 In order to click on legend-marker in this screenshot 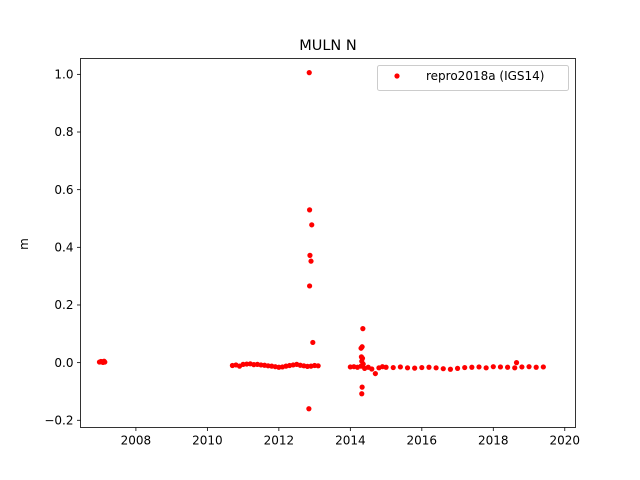, I will do `click(397, 76)`.